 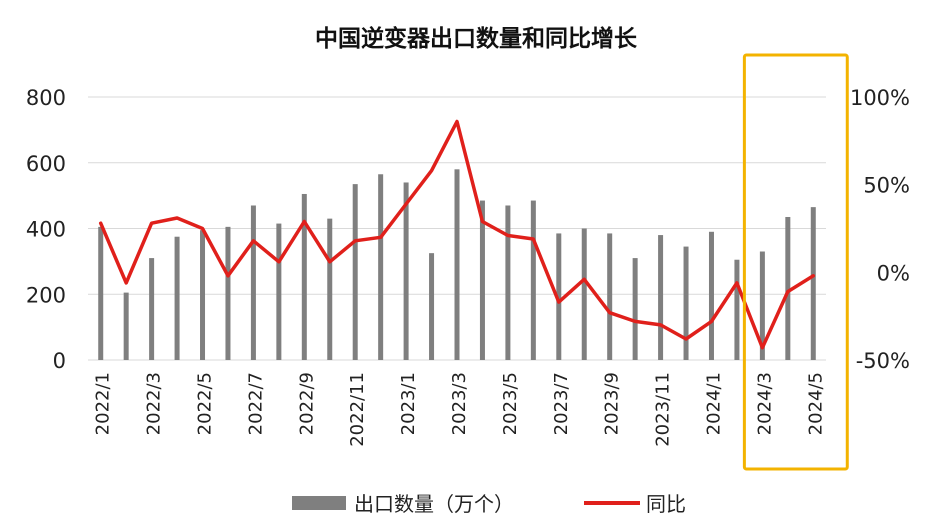 What do you see at coordinates (663, 409) in the screenshot?
I see `x-tick-label: 2023/11` at bounding box center [663, 409].